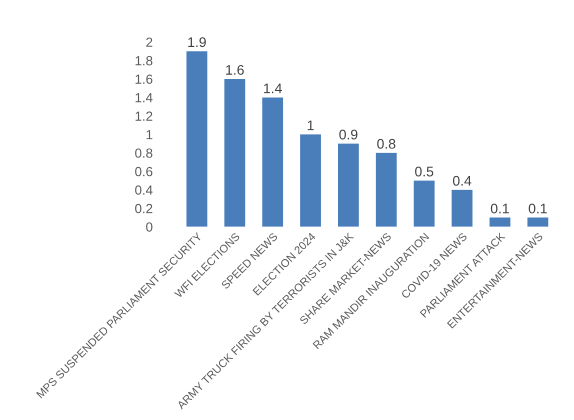 This screenshot has height=420, width=574. Describe the element at coordinates (149, 135) in the screenshot. I see `y-tick-label: 1` at that location.